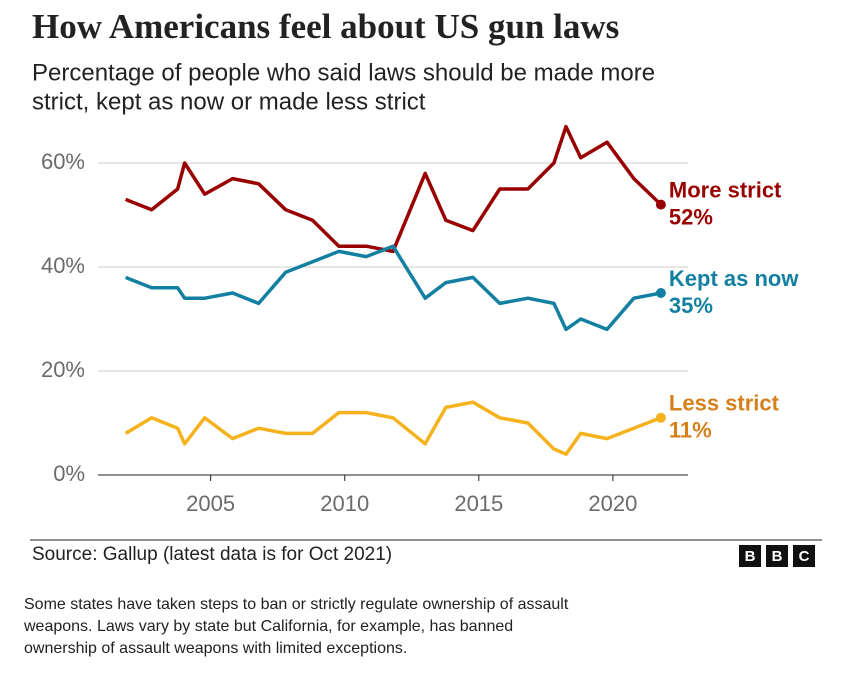 This screenshot has width=863, height=689. I want to click on y-tick-label: 0%, so click(69, 473).